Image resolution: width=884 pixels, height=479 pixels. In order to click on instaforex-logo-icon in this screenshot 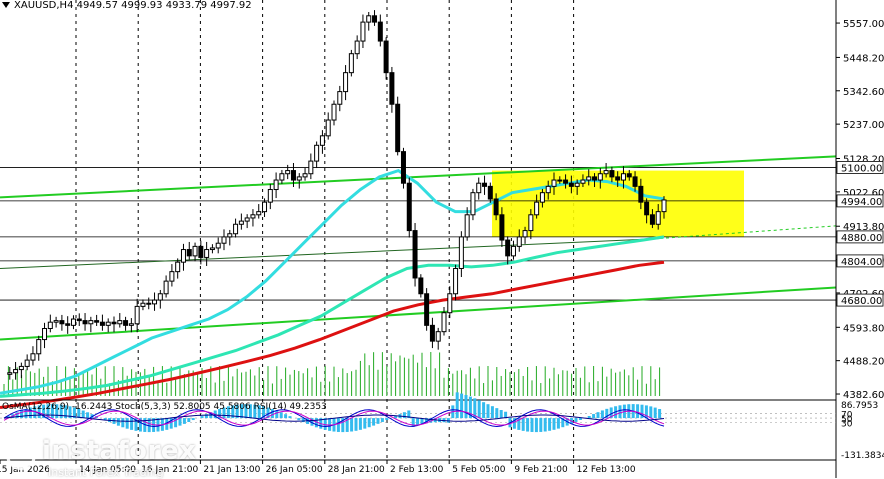, I will do `click(21, 454)`.